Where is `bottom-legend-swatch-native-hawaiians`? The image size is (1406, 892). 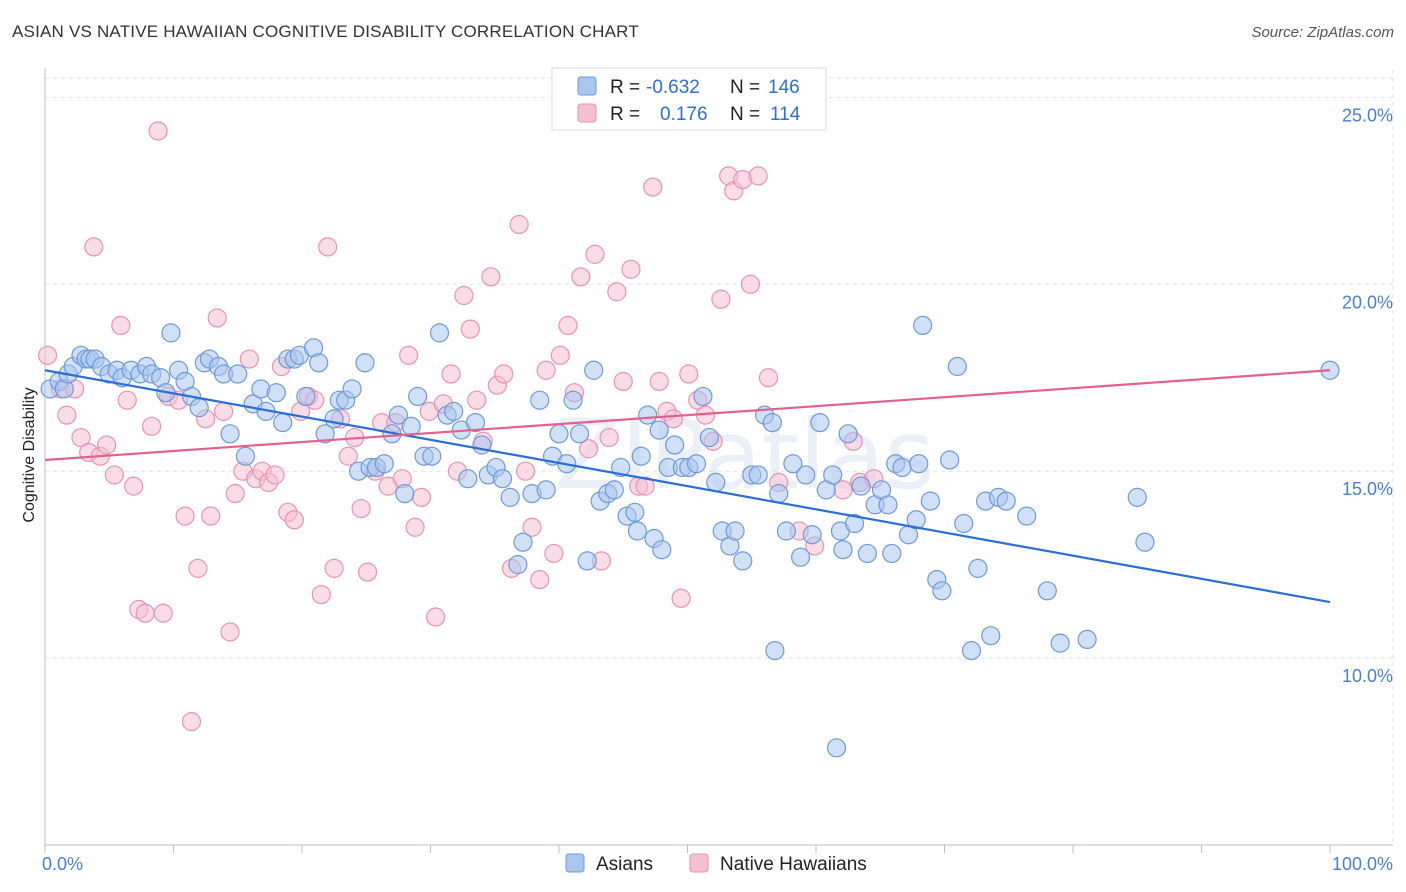
bottom-legend-swatch-native-hawaiians is located at coordinates (699, 863).